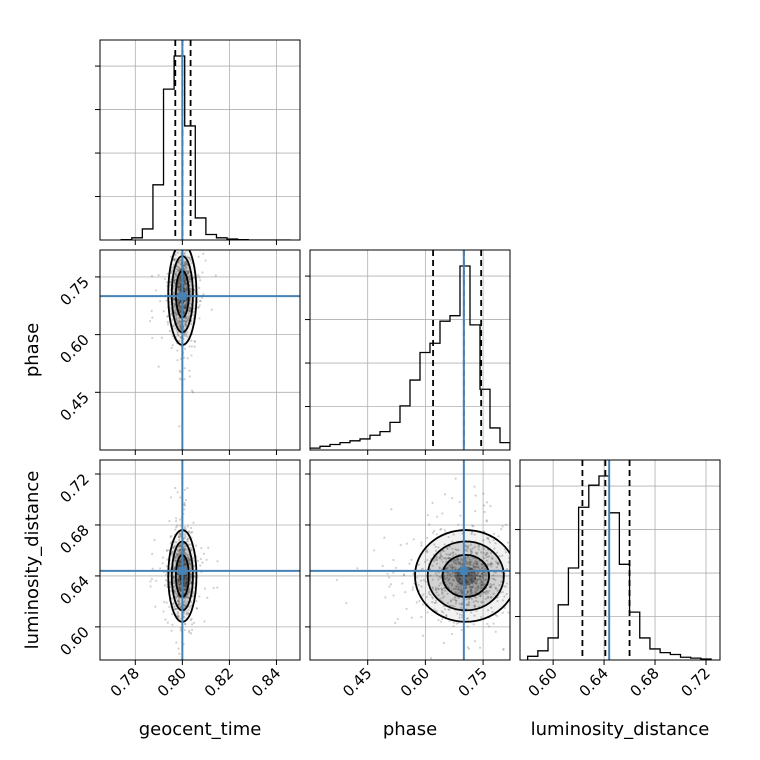 The width and height of the screenshot is (760, 760). What do you see at coordinates (594, 682) in the screenshot?
I see `x-tick-label: 0.64` at bounding box center [594, 682].